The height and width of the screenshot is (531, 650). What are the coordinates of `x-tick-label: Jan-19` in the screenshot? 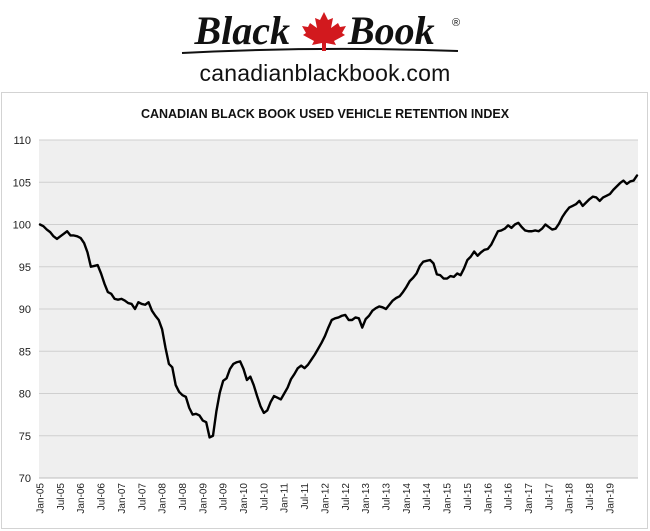 It's located at (610, 498).